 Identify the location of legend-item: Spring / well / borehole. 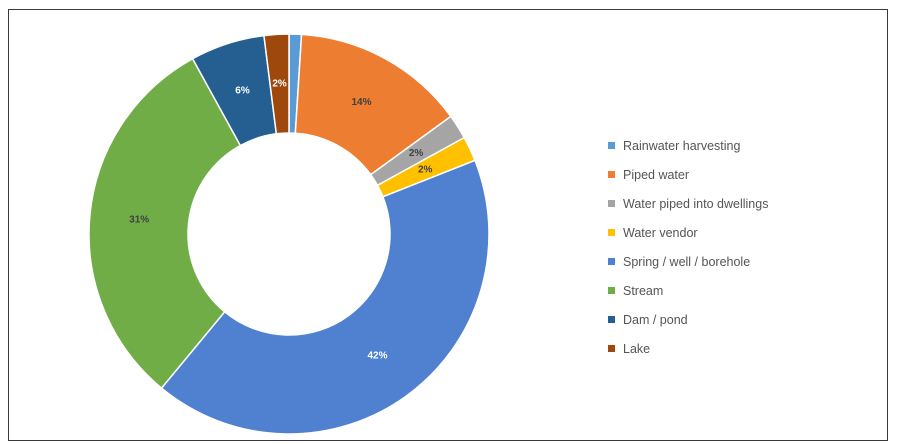
(738, 261).